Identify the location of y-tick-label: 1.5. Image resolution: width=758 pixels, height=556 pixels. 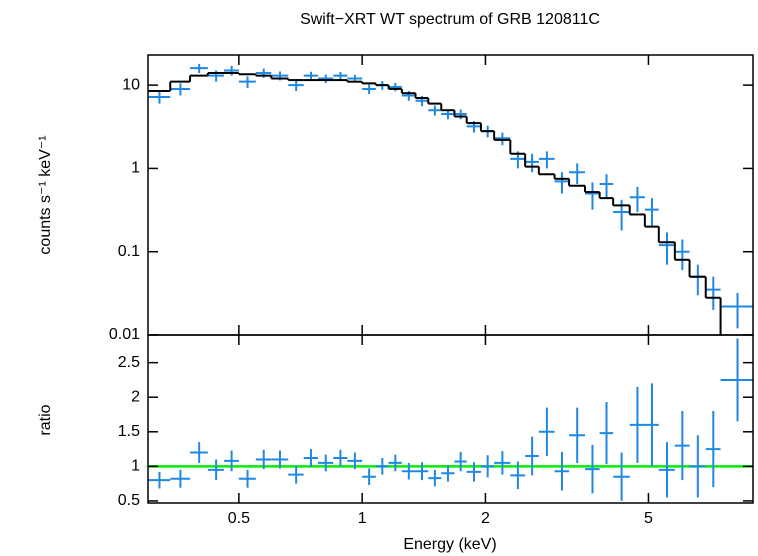
(129, 431).